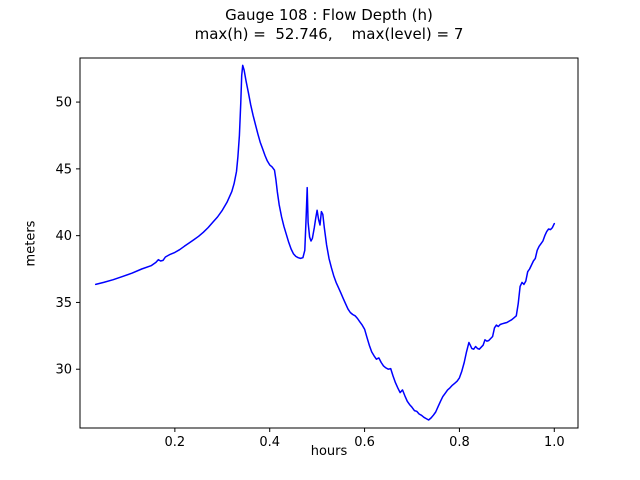  What do you see at coordinates (459, 442) in the screenshot?
I see `x-tick-label: 0.8` at bounding box center [459, 442].